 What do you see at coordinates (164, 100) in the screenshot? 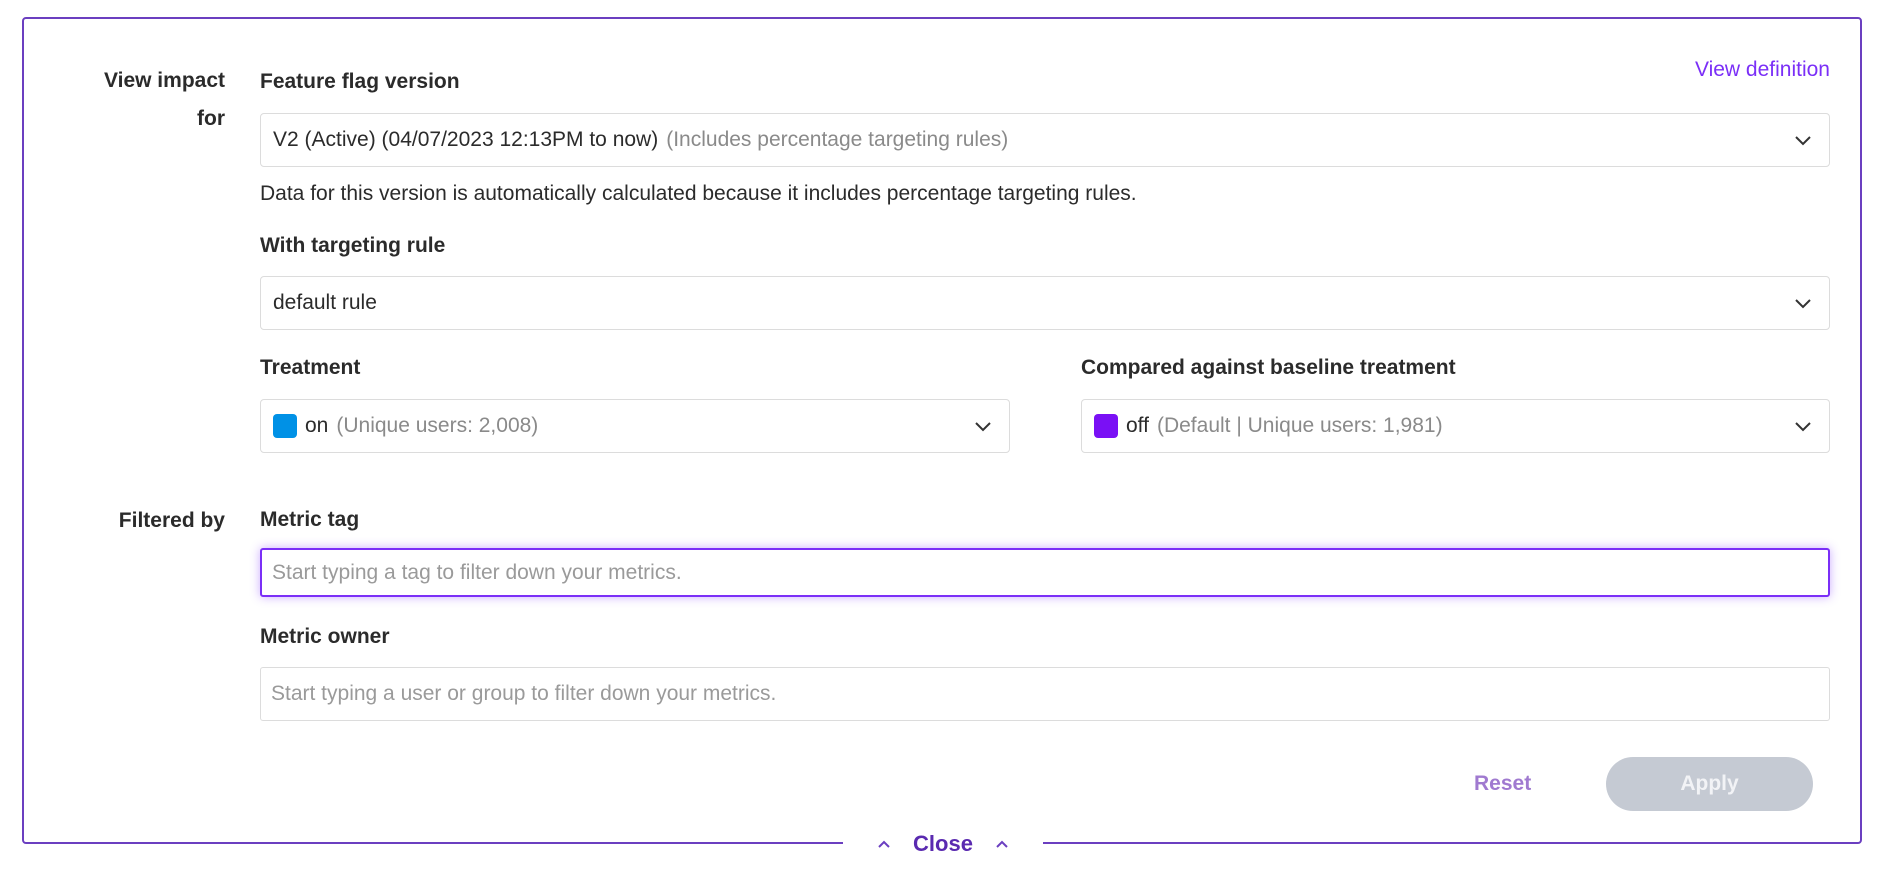
I see `view-impact-label: View impact for` at bounding box center [164, 100].